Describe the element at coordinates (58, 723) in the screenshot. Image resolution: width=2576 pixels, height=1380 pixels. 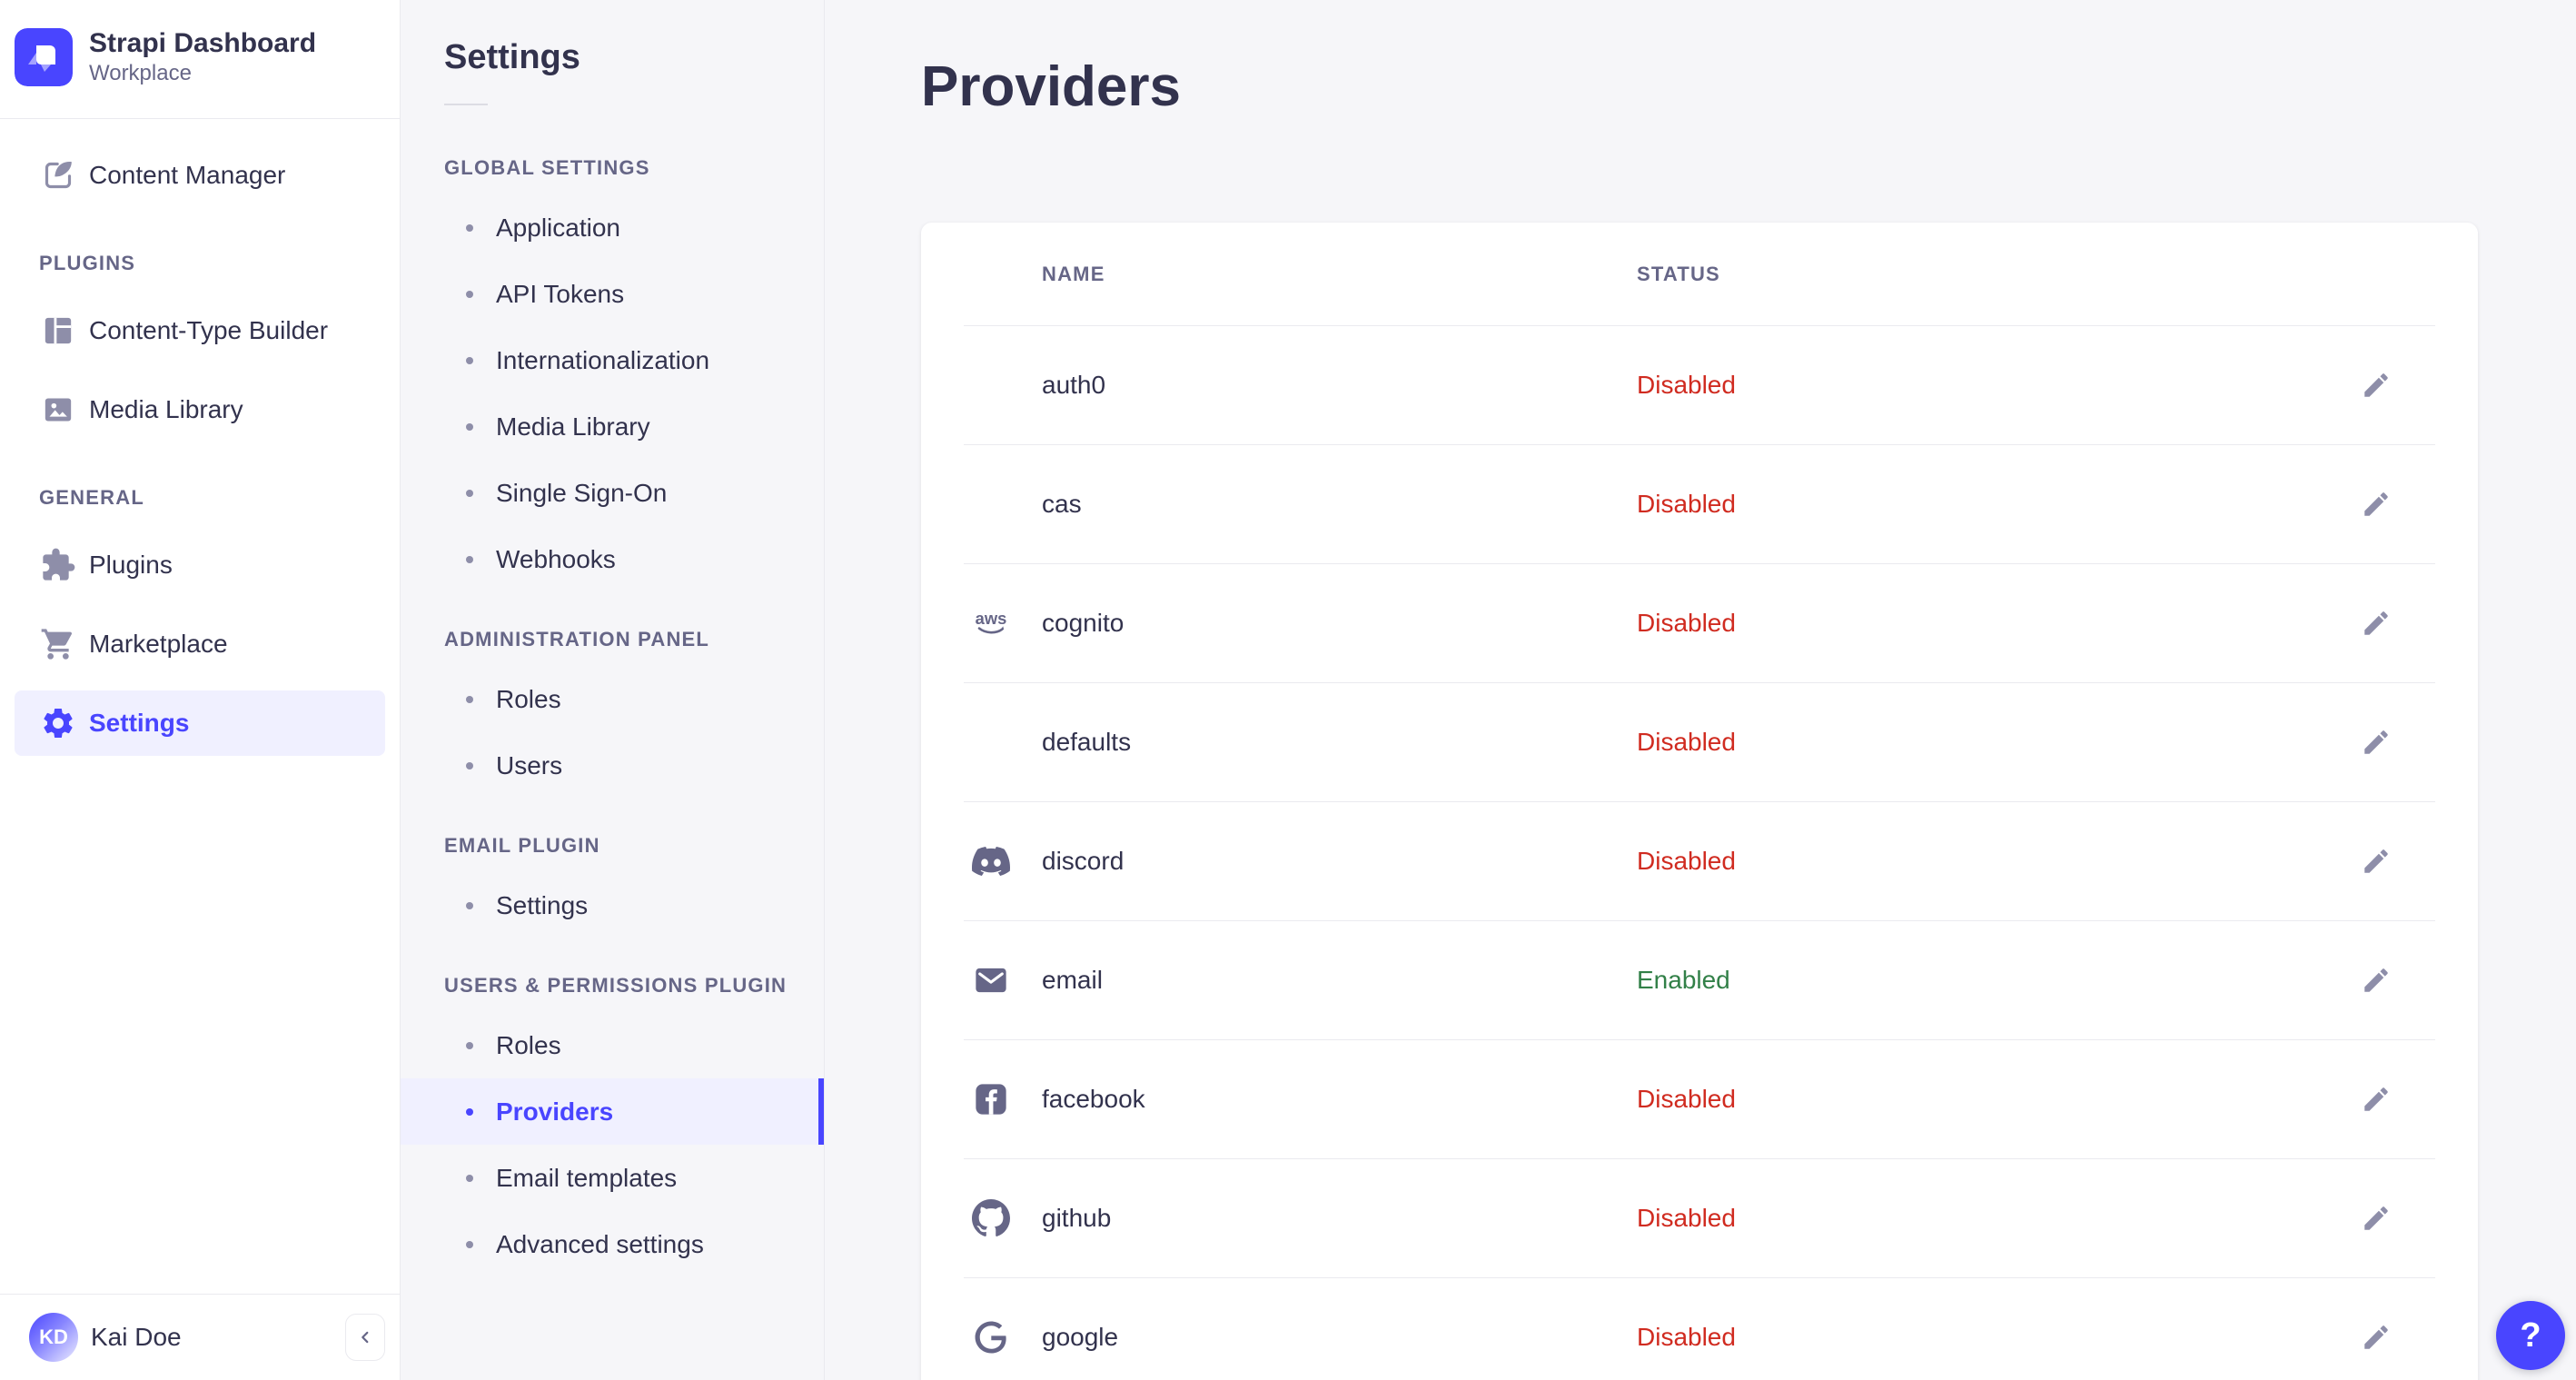
I see `settings-icon` at that location.